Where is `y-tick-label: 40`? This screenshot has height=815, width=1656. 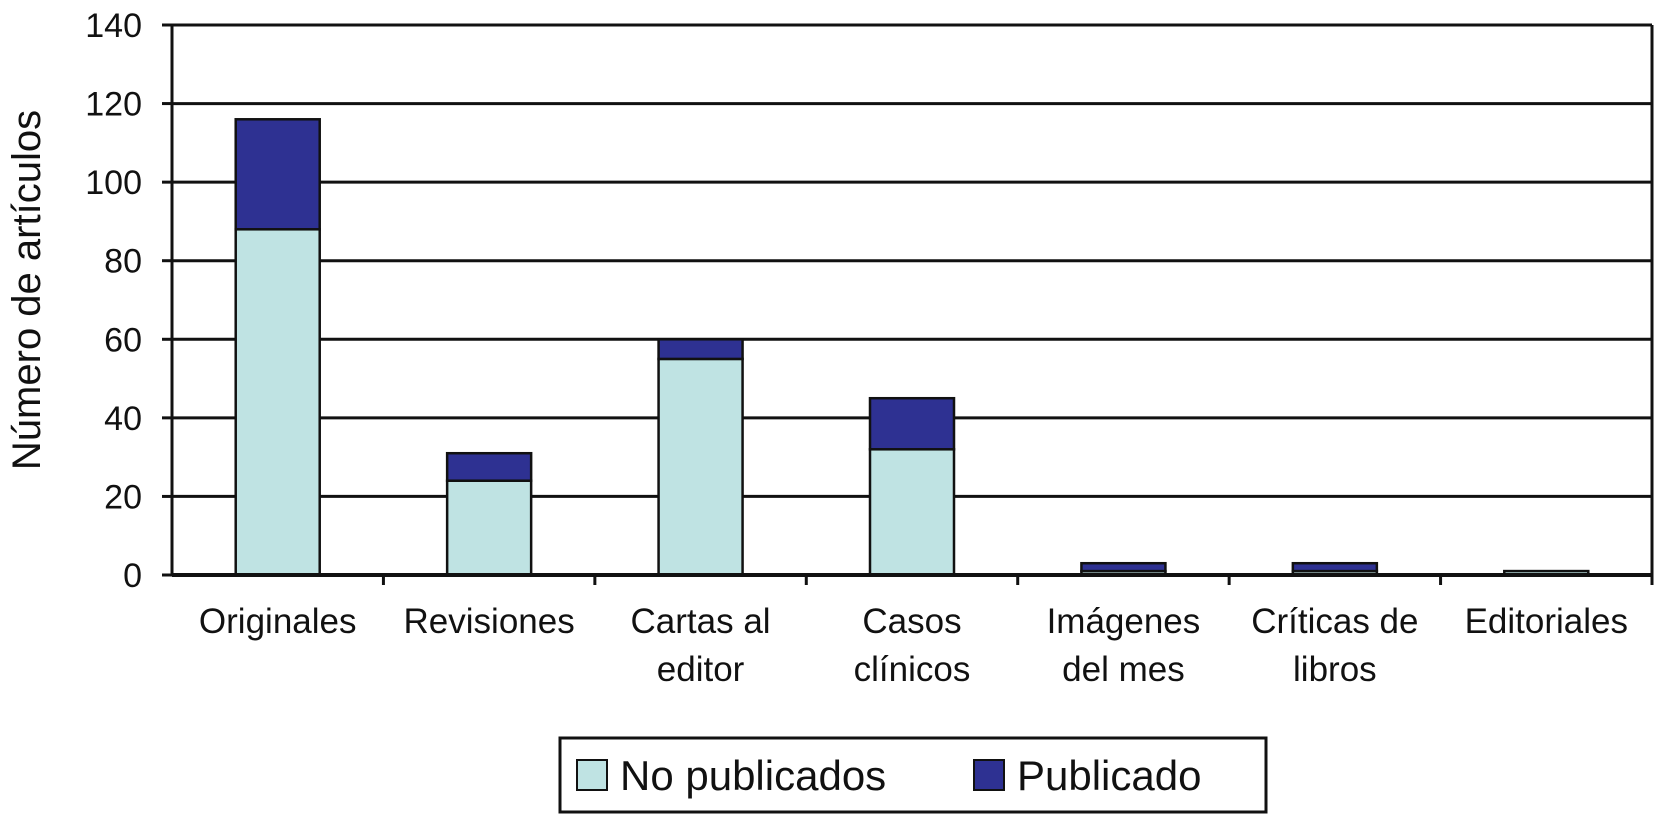
y-tick-label: 40 is located at coordinates (123, 419).